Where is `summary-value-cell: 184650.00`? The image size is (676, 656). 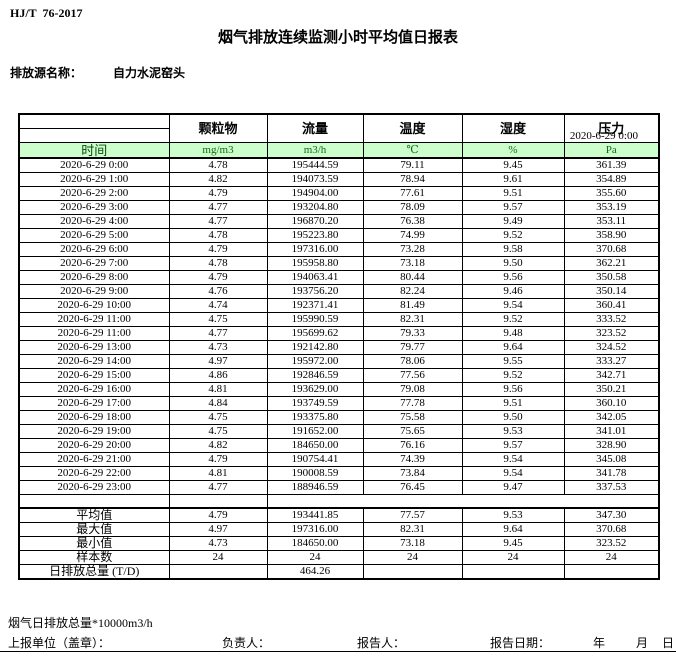
summary-value-cell: 184650.00 is located at coordinates (315, 543).